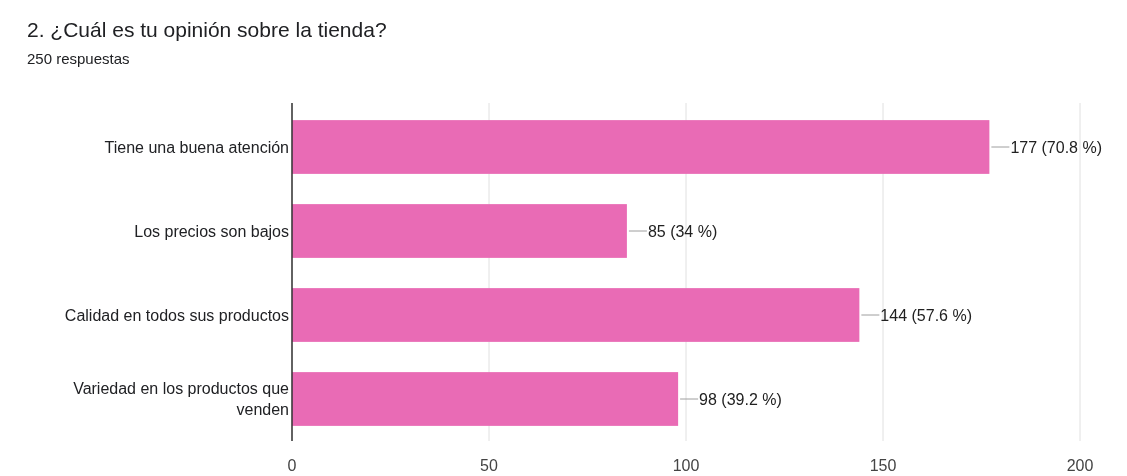  Describe the element at coordinates (176, 315) in the screenshot. I see `y-tick-label: Calidad en todos sus productos` at that location.